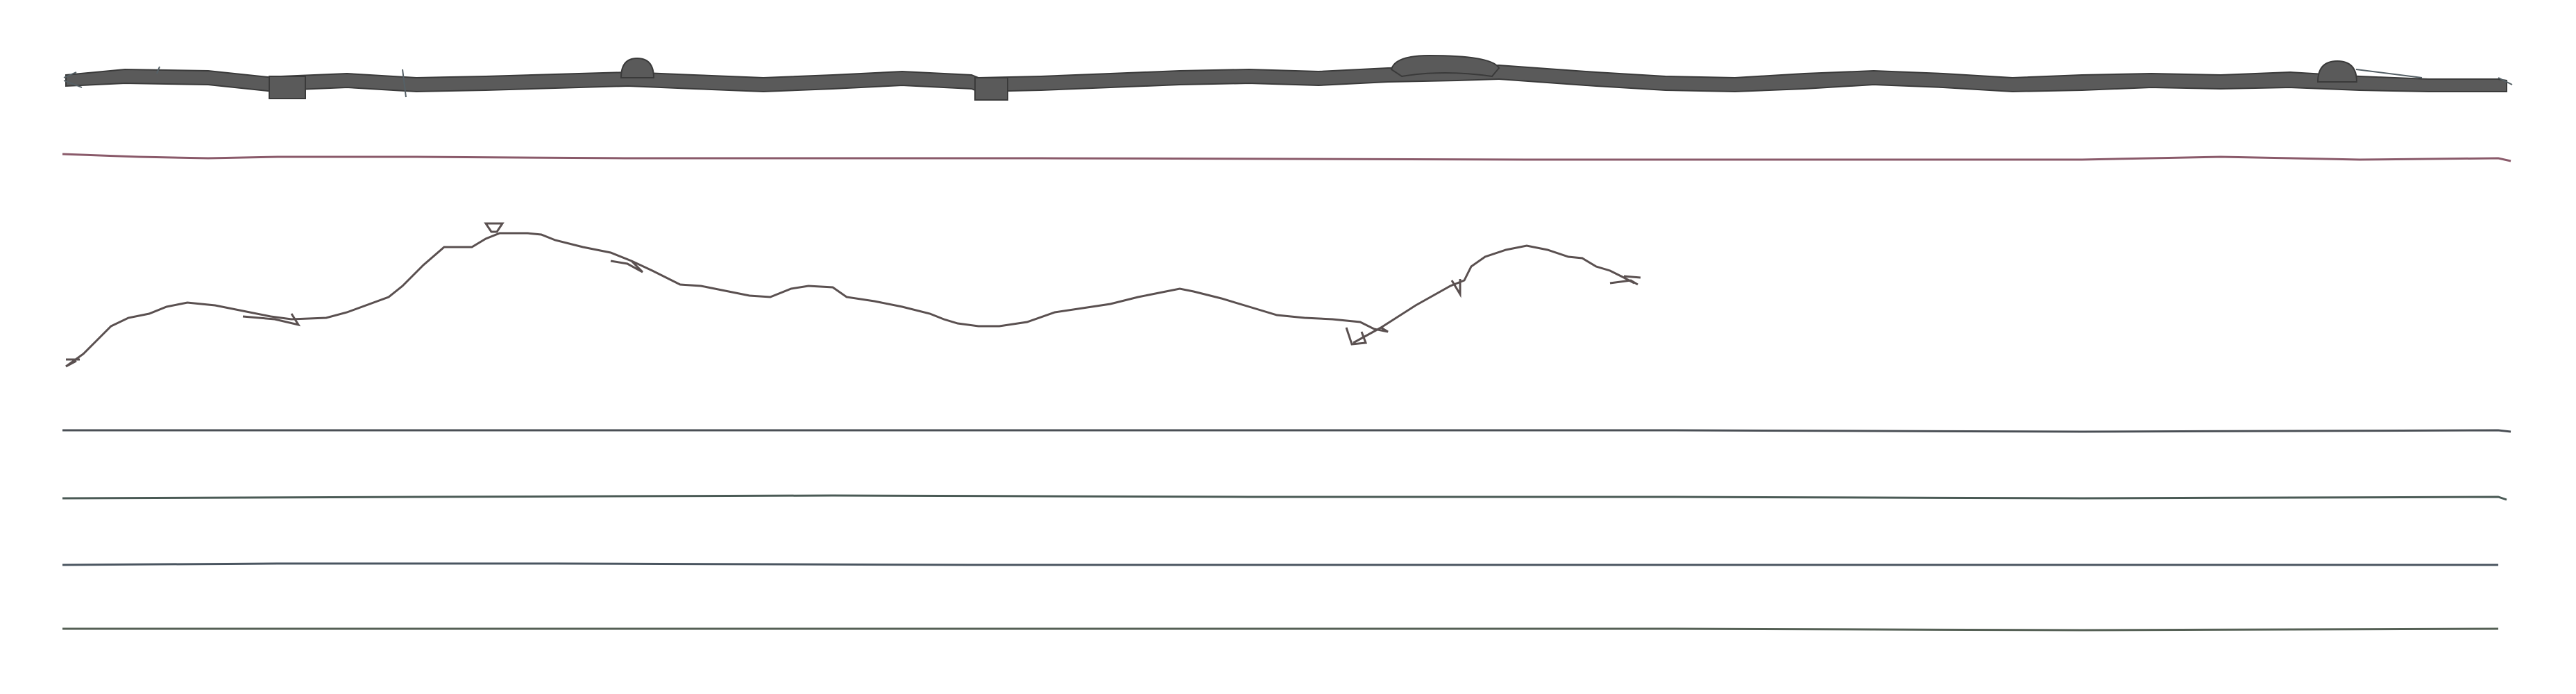  I want to click on band-body, so click(1286, 78).